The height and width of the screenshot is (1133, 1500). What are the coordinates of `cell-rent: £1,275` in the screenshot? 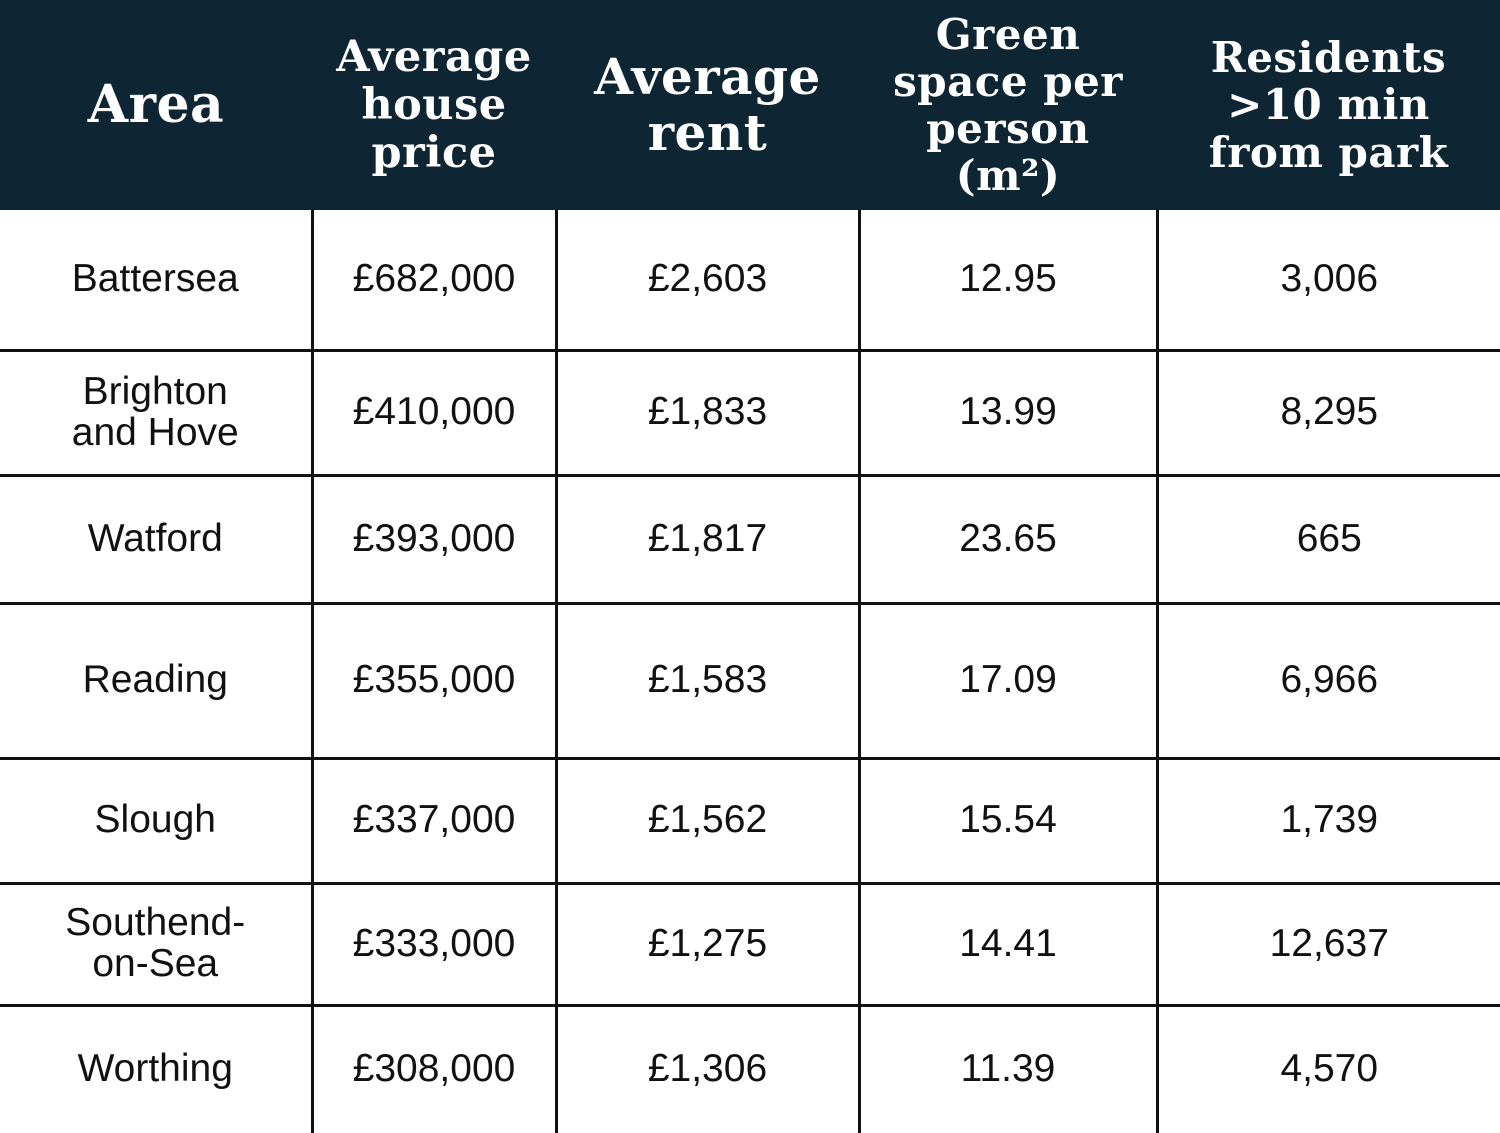 It's located at (708, 945).